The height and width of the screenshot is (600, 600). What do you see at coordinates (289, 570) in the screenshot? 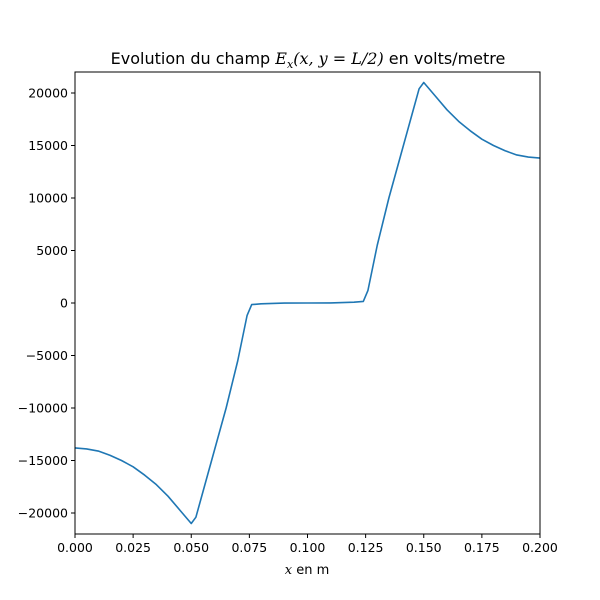
I see `x-axis-label-variable: x` at bounding box center [289, 570].